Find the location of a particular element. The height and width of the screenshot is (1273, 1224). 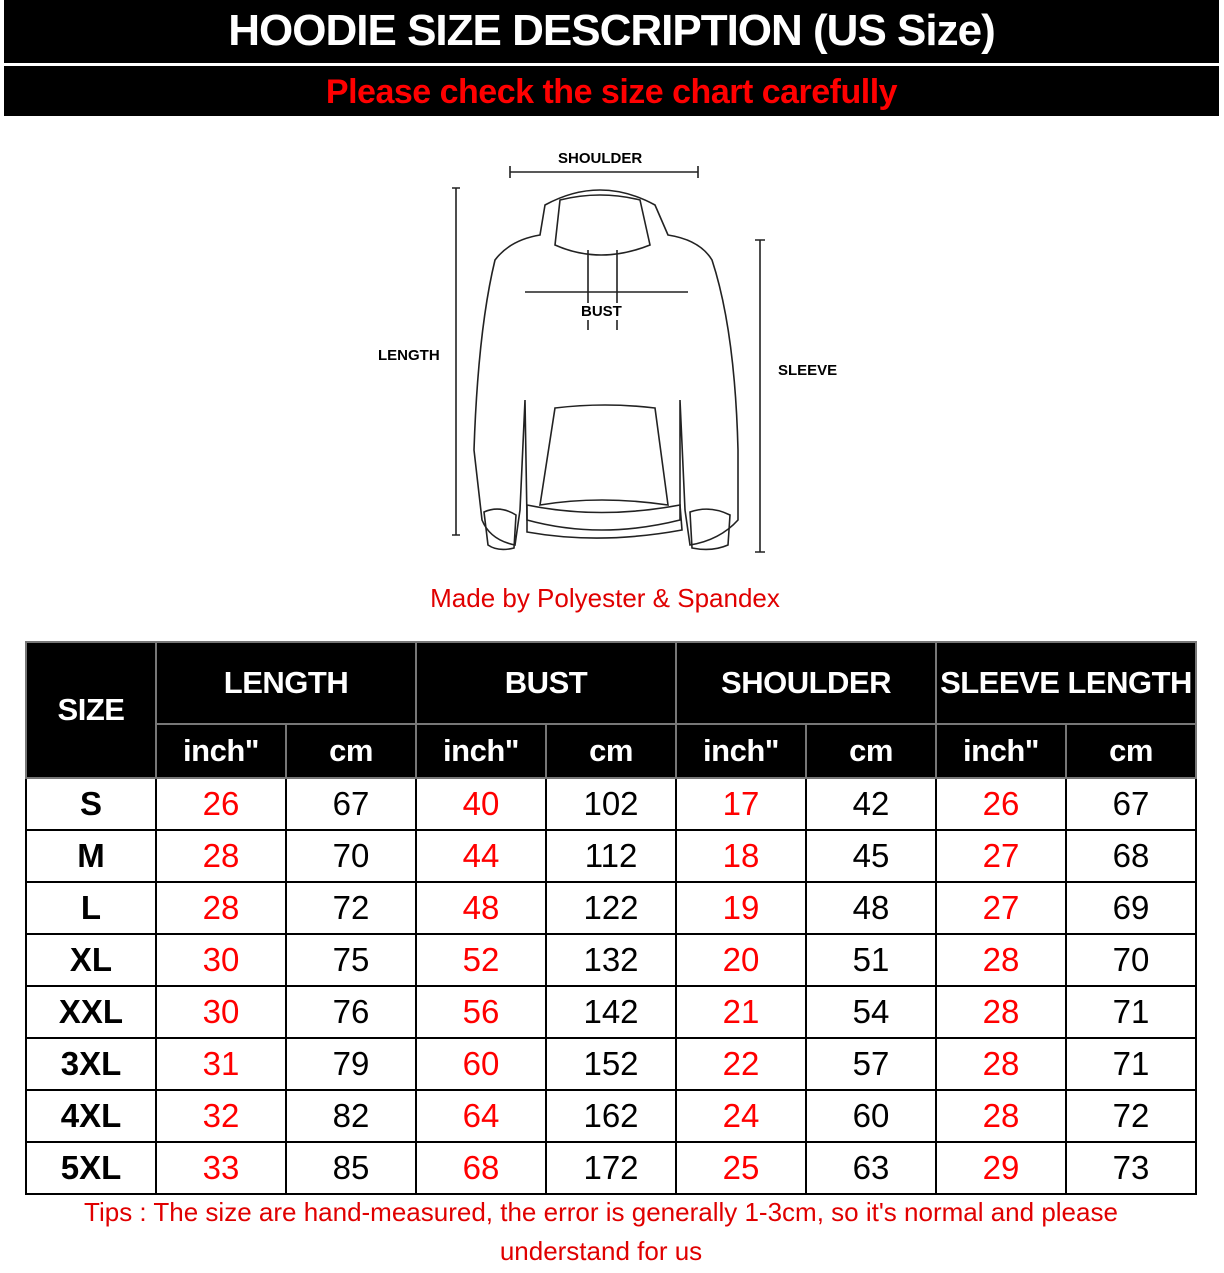

page-title: HOODIE SIZE DESCRIPTION (US Size) is located at coordinates (611, 31).